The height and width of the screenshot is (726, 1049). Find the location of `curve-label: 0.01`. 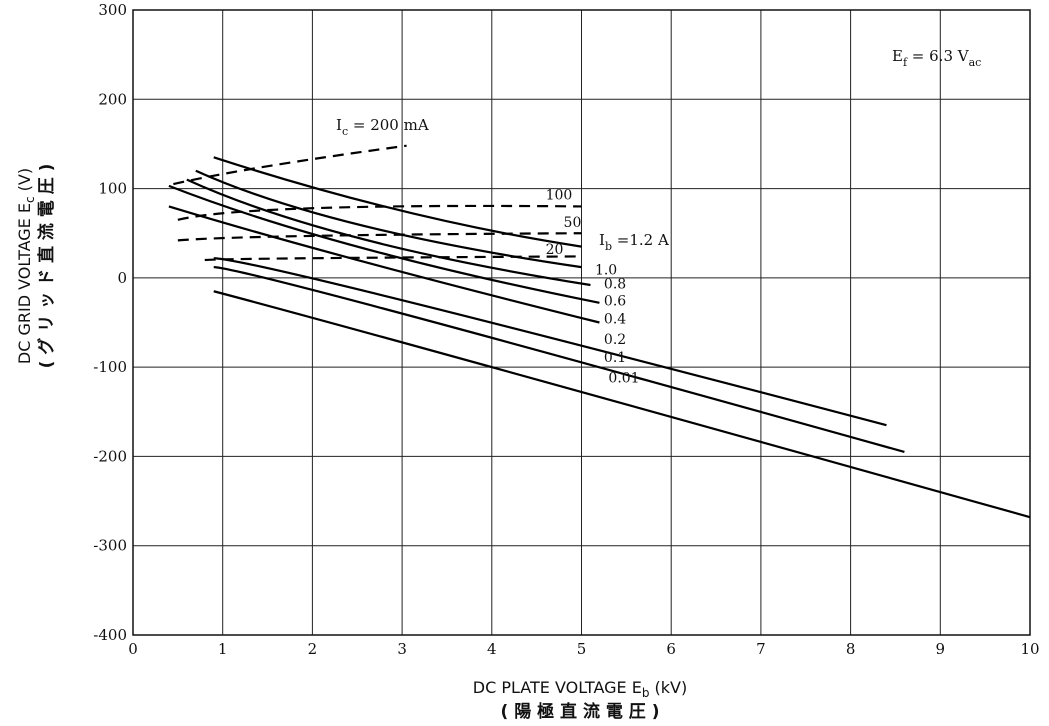

curve-label: 0.01 is located at coordinates (623, 378).